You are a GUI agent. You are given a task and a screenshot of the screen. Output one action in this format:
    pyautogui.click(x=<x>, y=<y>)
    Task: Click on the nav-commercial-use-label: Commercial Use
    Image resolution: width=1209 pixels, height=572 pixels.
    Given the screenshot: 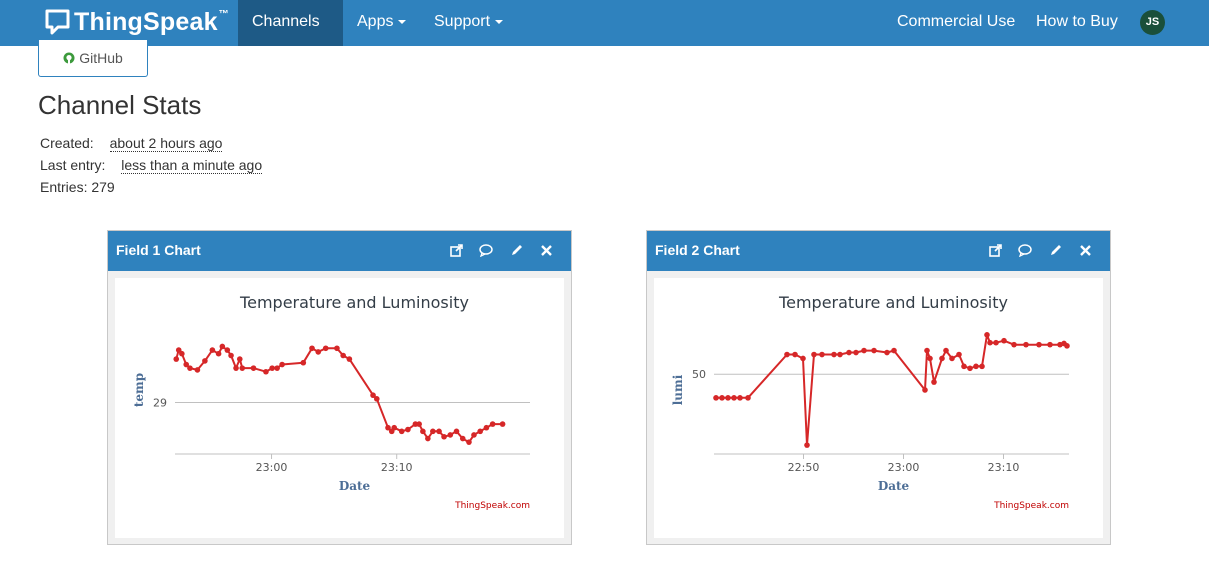 What is the action you would take?
    pyautogui.click(x=956, y=21)
    